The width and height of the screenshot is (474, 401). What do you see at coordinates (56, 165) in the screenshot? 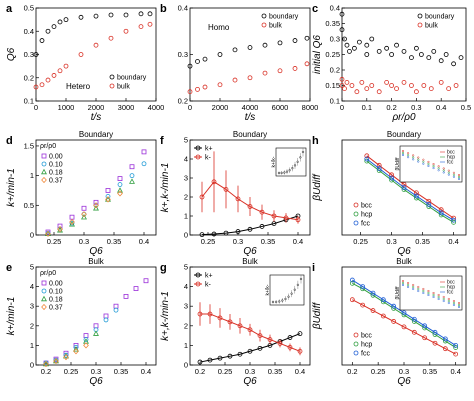
I see `legend-label: 0.10` at bounding box center [56, 165].